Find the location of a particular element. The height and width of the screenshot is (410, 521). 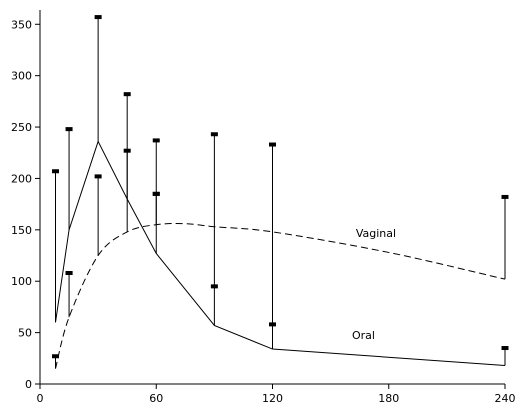

x-tick-label: 60 is located at coordinates (156, 398).